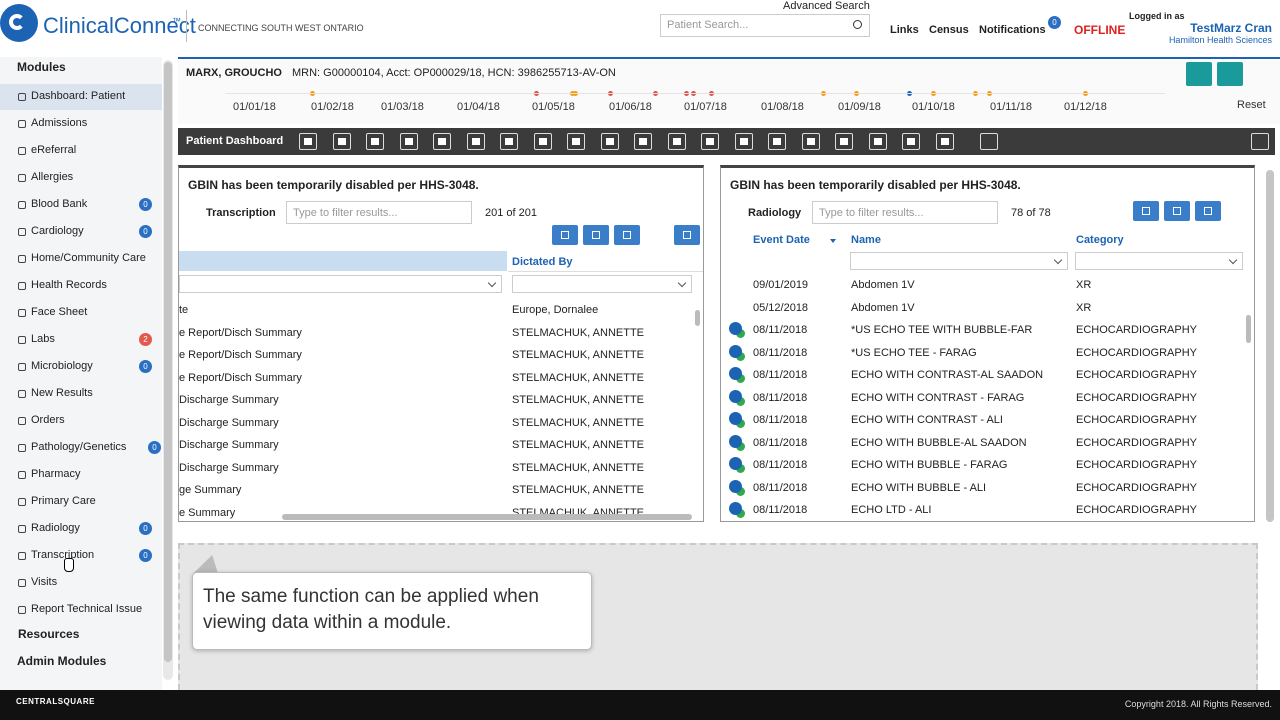 Image resolution: width=1280 pixels, height=720 pixels. I want to click on menu-item: Orders, so click(48, 420).